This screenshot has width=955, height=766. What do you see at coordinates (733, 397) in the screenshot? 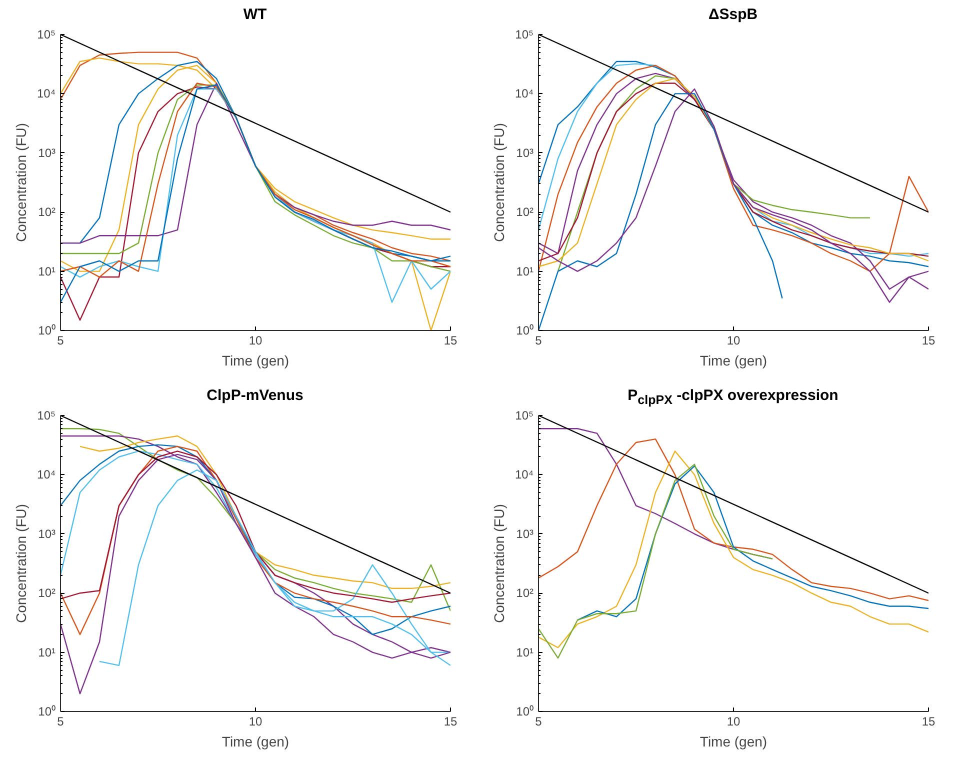
I see `chart-title: P$_{clpPX}$ -clpPX overexpression` at bounding box center [733, 397].